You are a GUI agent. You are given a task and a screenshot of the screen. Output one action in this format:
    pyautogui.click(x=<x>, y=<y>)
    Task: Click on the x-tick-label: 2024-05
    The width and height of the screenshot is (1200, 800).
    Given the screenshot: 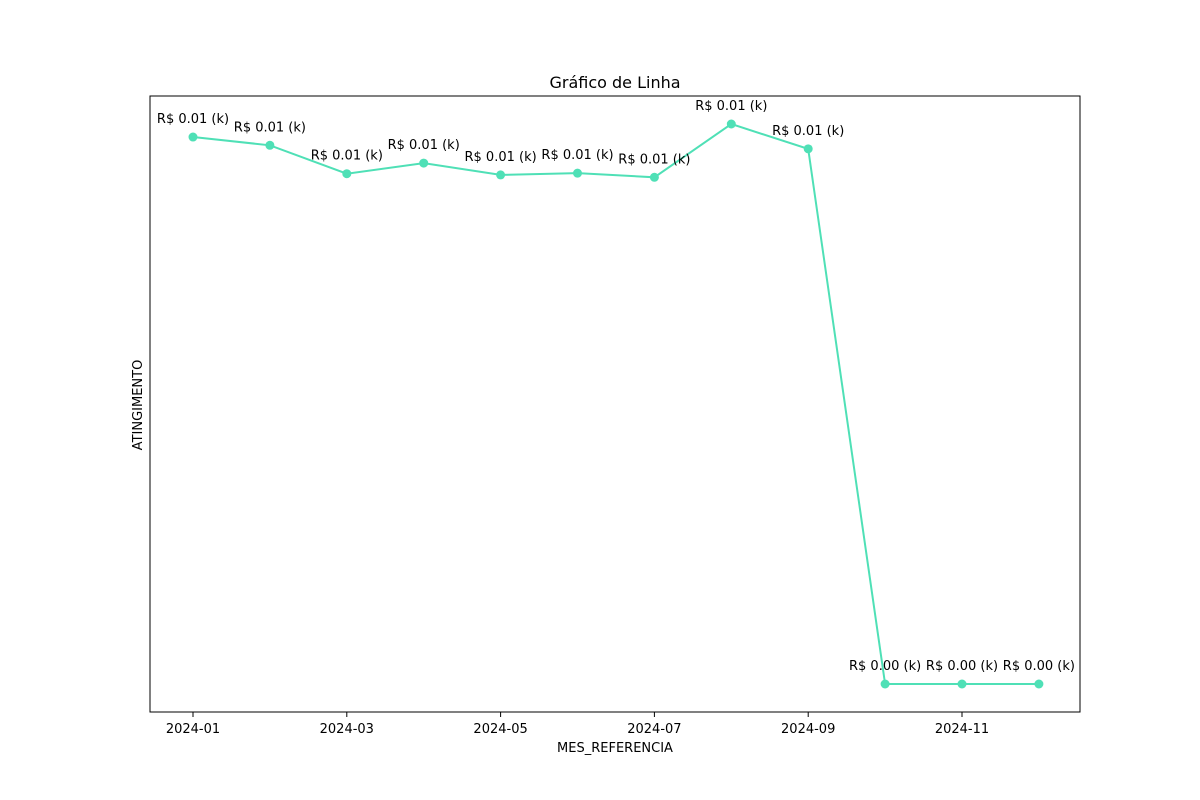 What is the action you would take?
    pyautogui.click(x=500, y=729)
    